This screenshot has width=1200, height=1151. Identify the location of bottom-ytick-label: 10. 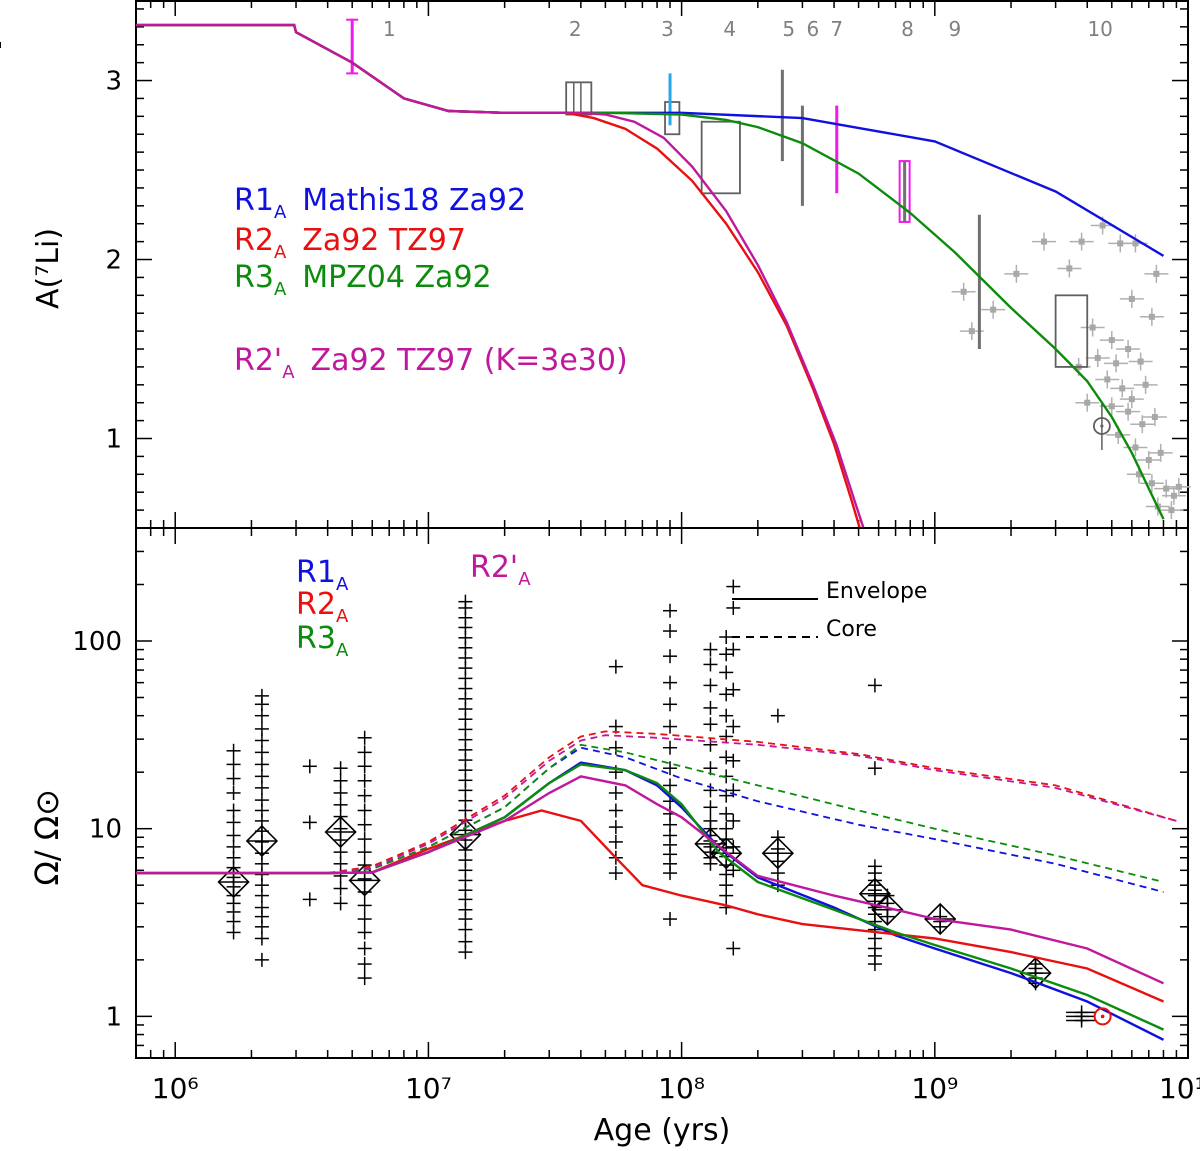
(105, 830).